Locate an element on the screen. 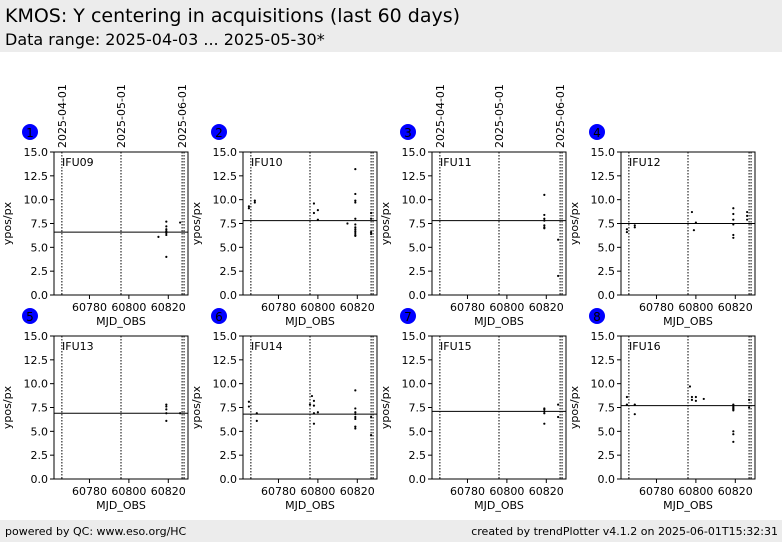 This screenshot has height=542, width=782. panel-title: IFU10 is located at coordinates (267, 162).